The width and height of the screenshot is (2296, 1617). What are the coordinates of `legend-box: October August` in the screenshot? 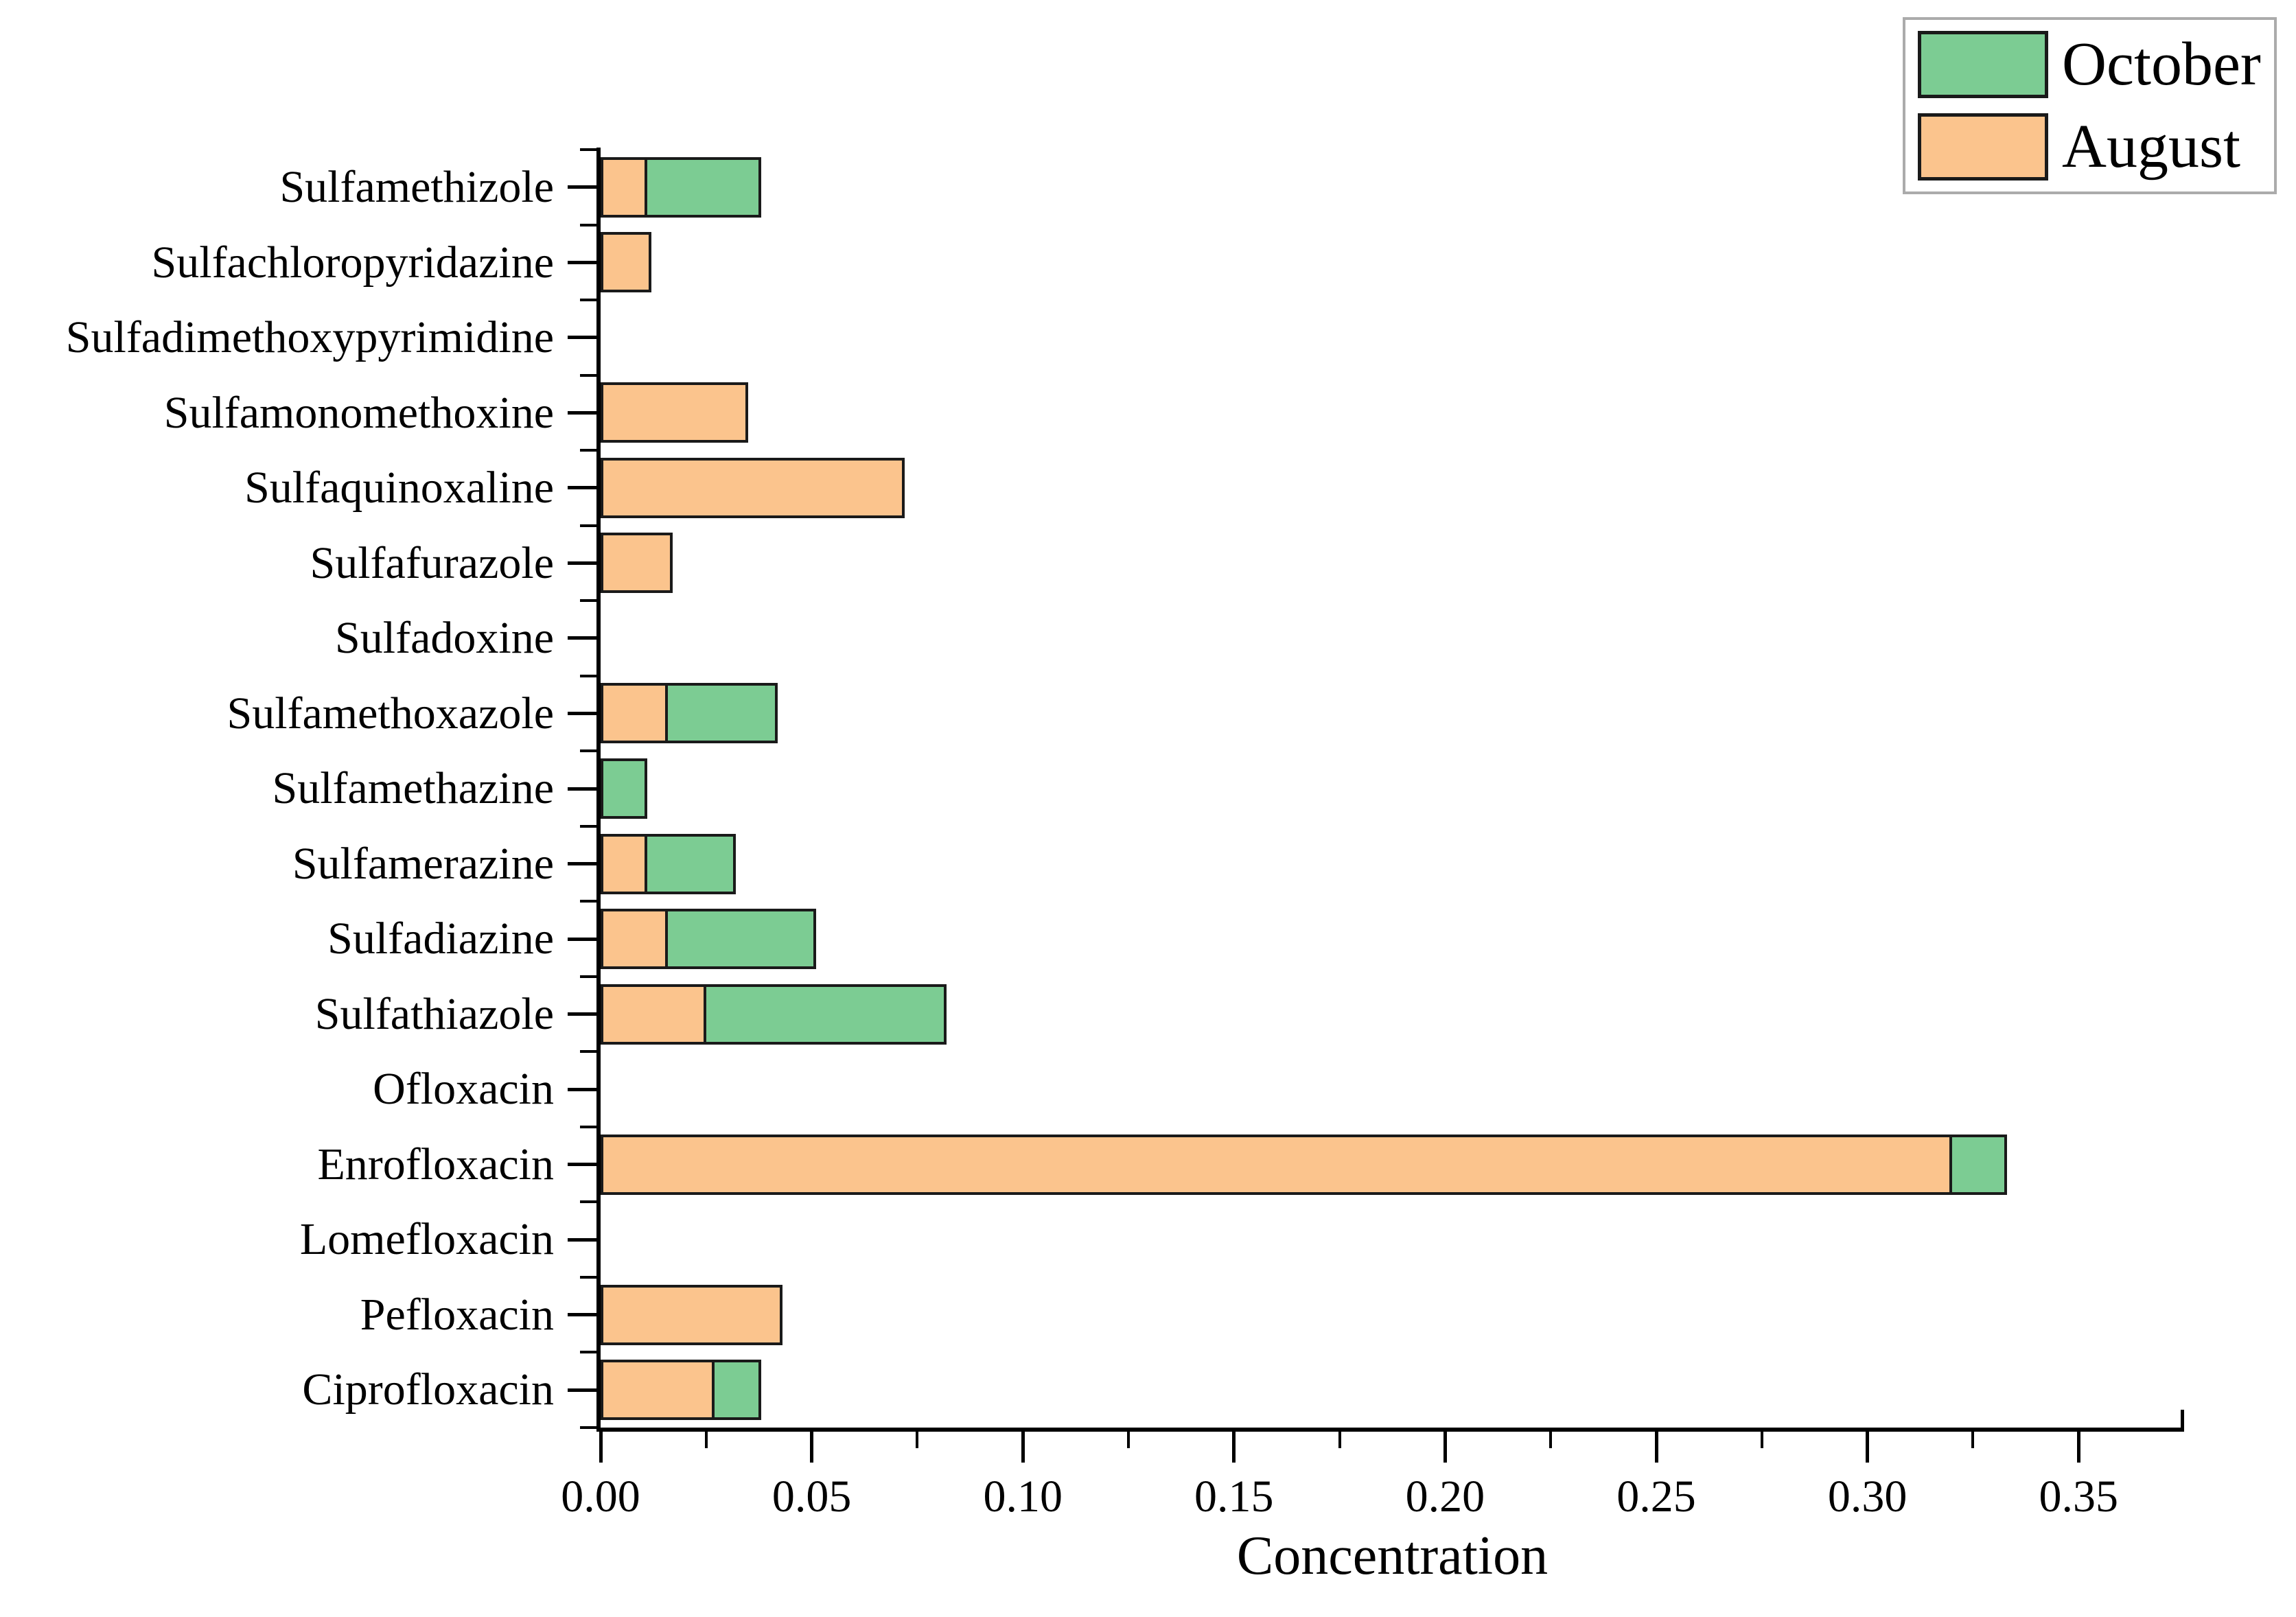 It's located at (2090, 105).